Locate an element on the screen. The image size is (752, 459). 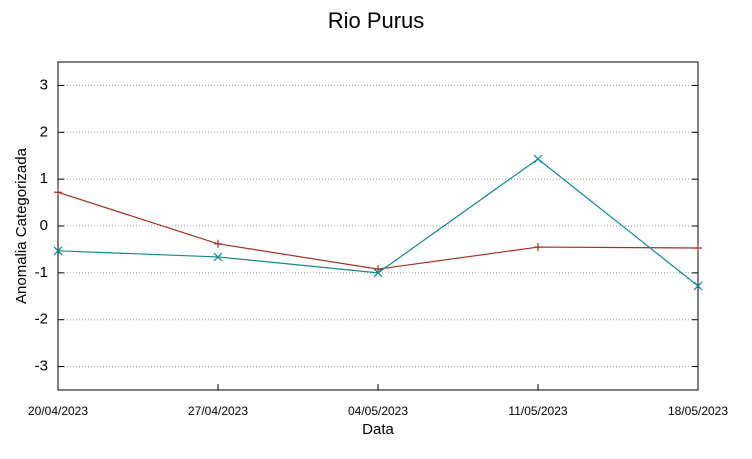
y-tick-label: 3 is located at coordinates (44, 84).